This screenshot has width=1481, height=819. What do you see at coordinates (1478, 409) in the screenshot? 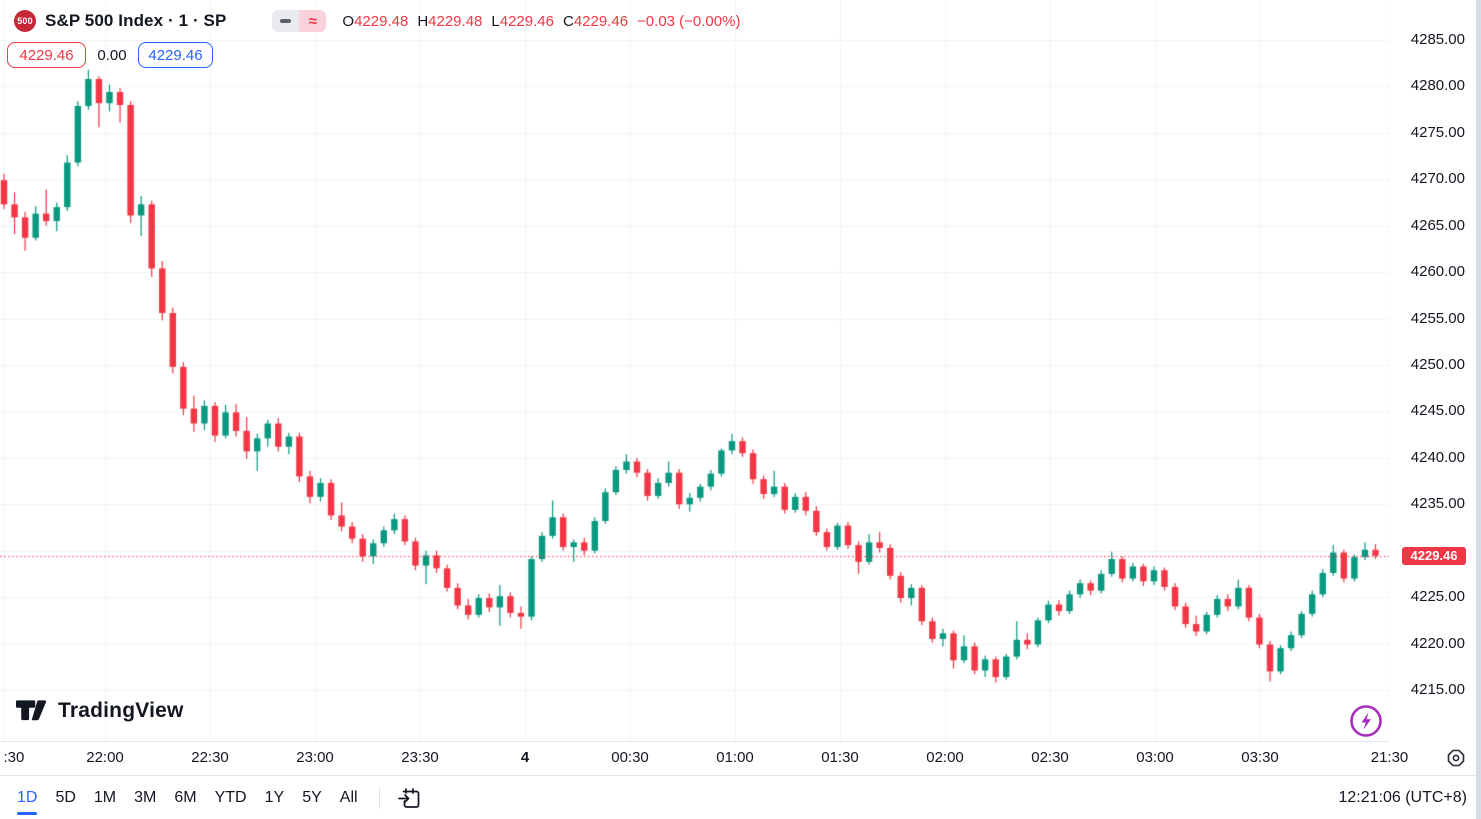
I see `scrollbar-strip` at bounding box center [1478, 409].